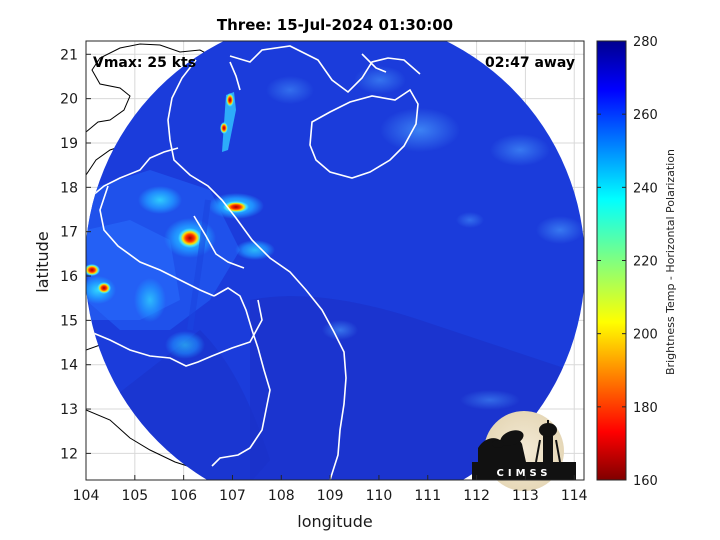 The height and width of the screenshot is (540, 720). What do you see at coordinates (69, 188) in the screenshot?
I see `y-tick-label: 18` at bounding box center [69, 188].